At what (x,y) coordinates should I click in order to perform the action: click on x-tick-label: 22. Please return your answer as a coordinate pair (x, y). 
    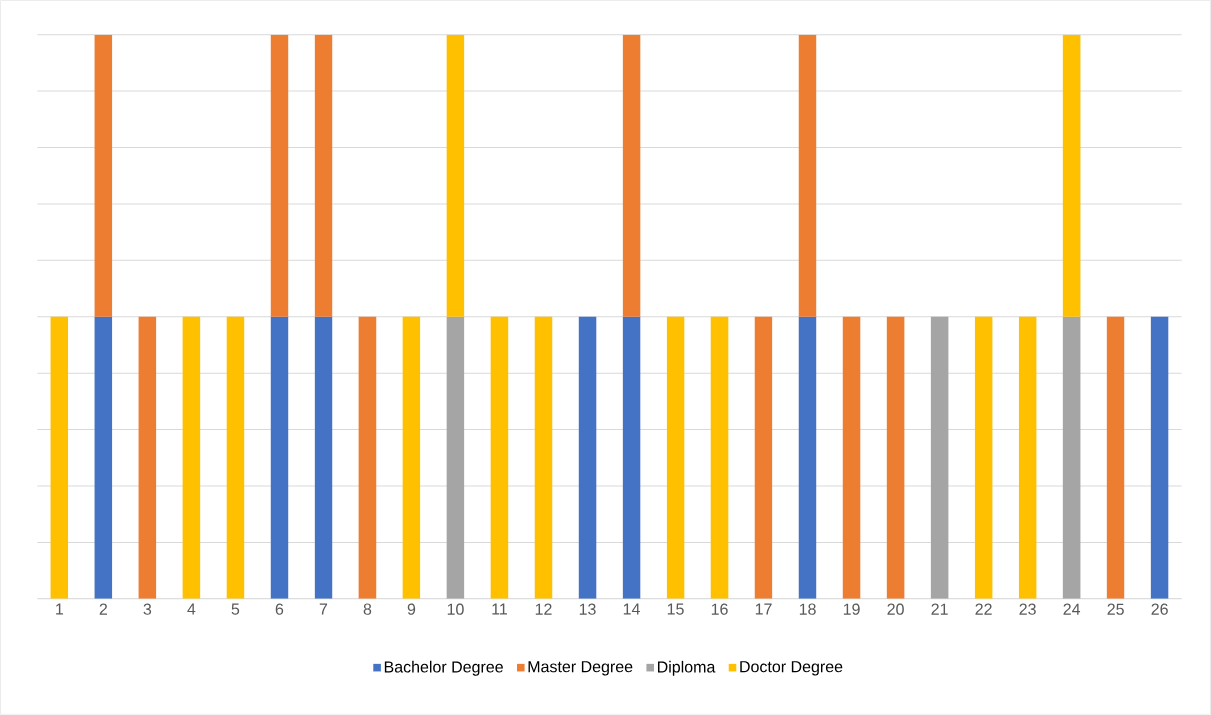
    Looking at the image, I should click on (983, 609).